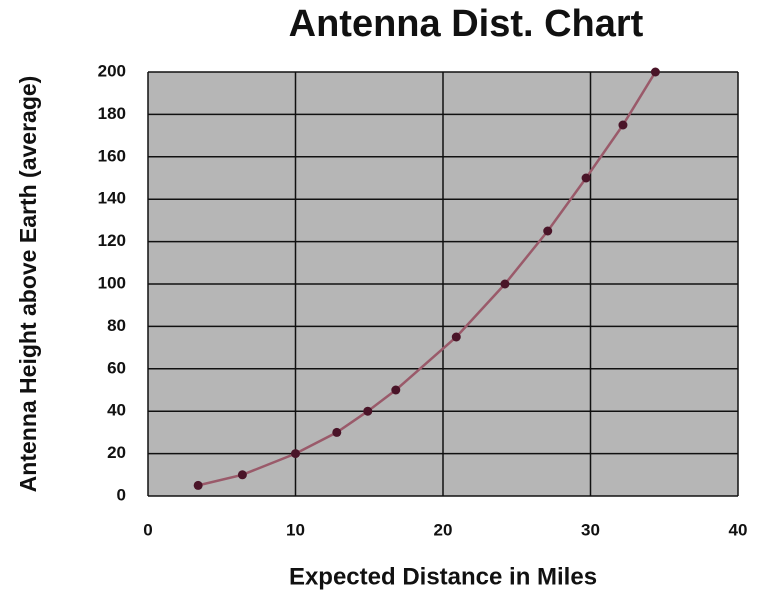 This screenshot has height=600, width=776. I want to click on y-tick-label: 100, so click(112, 282).